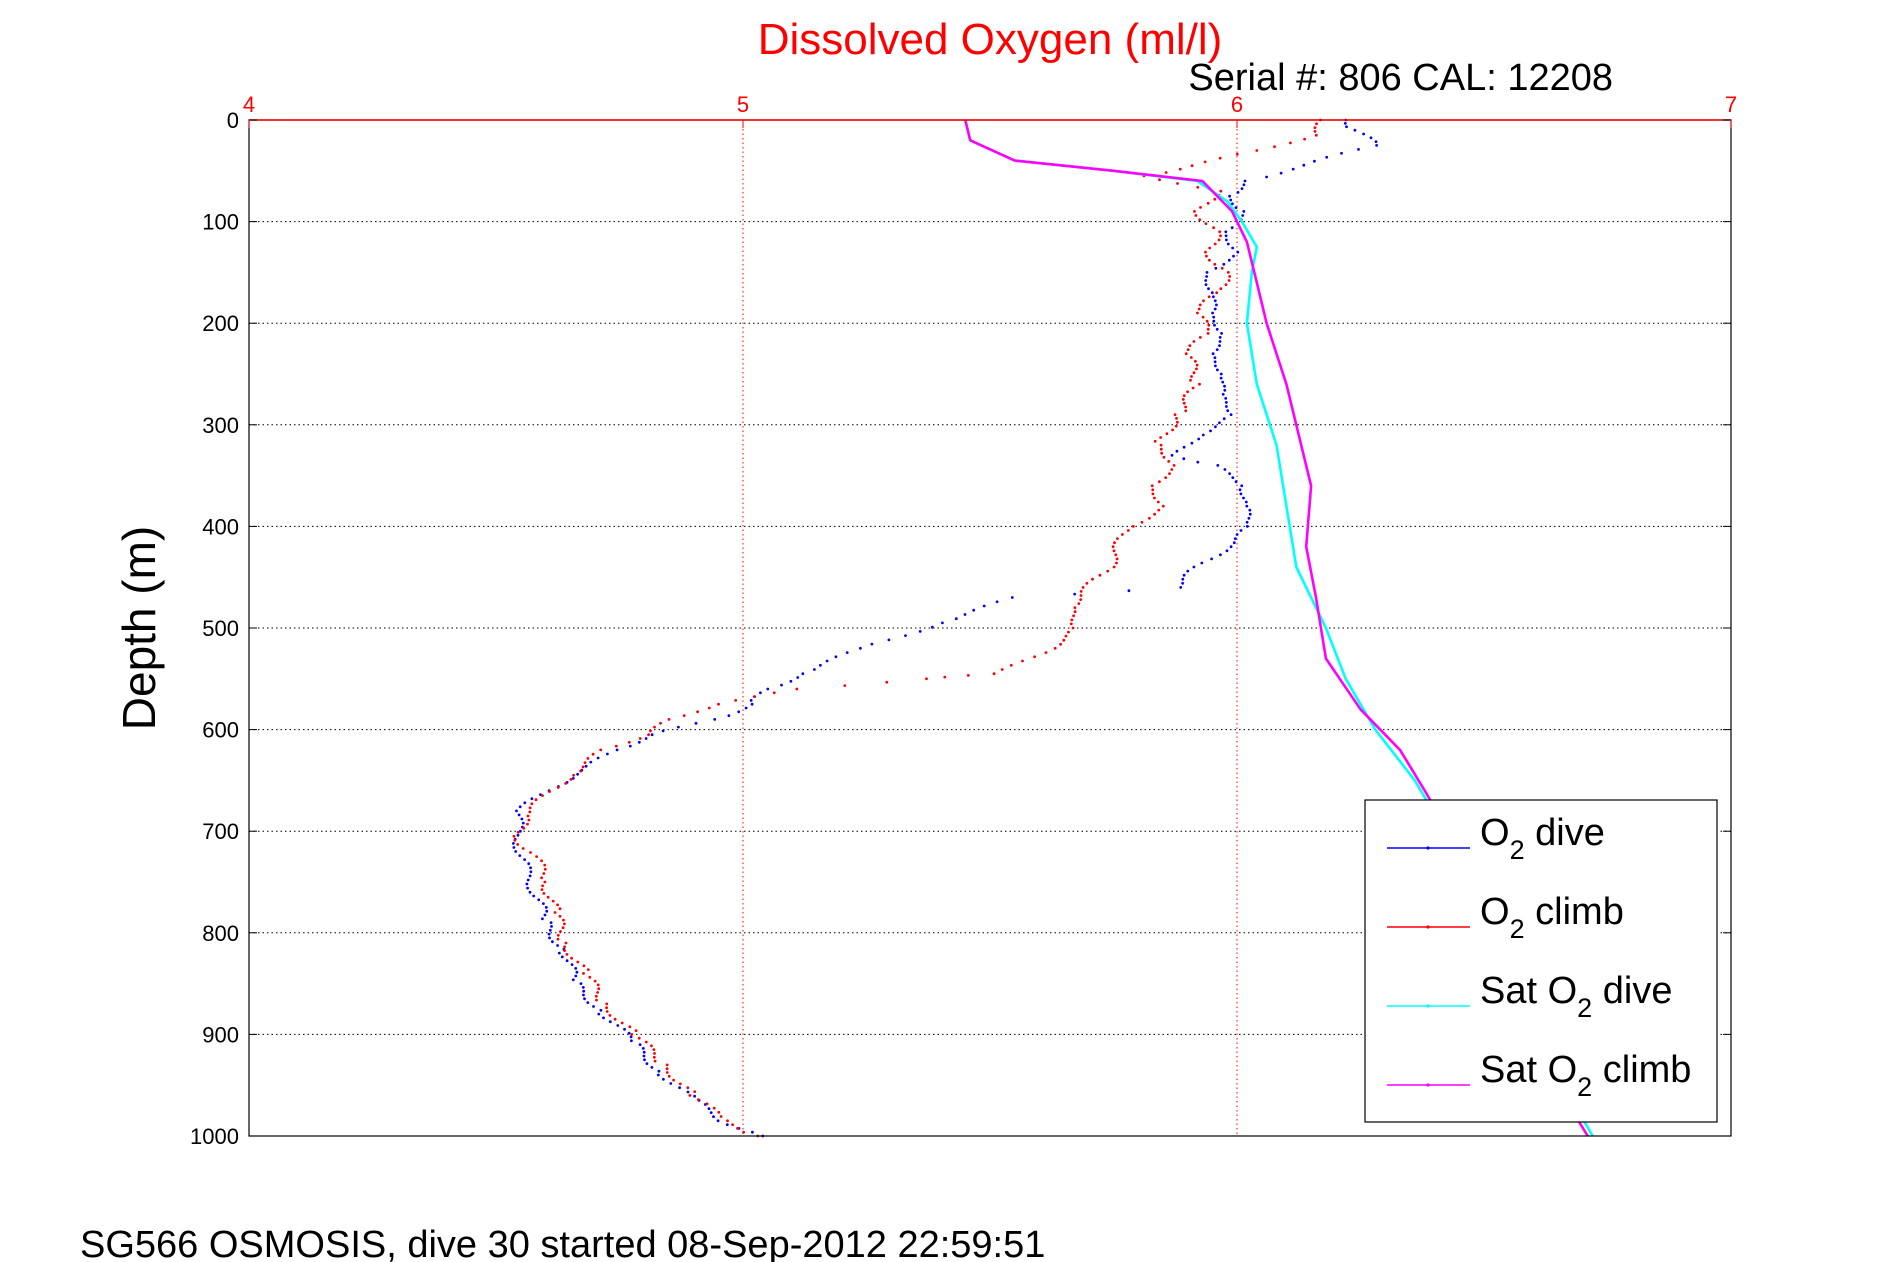 The image size is (1891, 1262). What do you see at coordinates (214, 1136) in the screenshot?
I see `y-tick-label: 1000` at bounding box center [214, 1136].